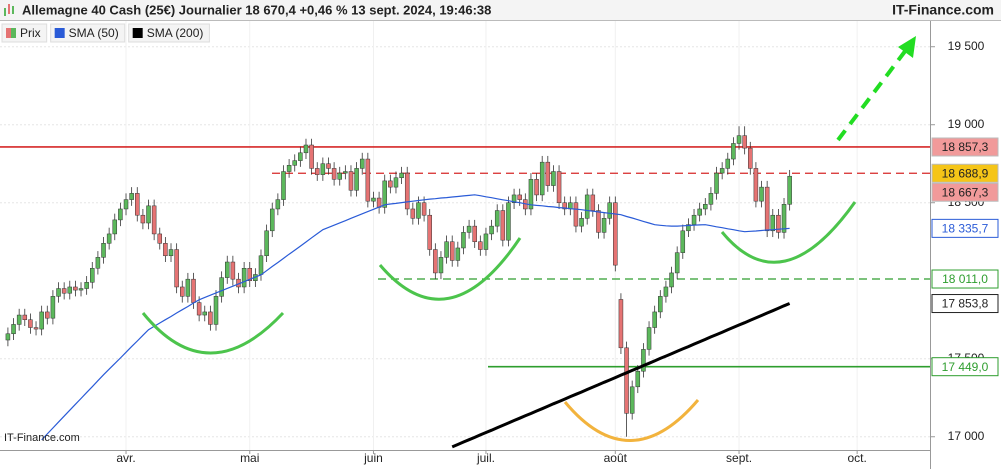 The image size is (1001, 469). What do you see at coordinates (213, 333) in the screenshot?
I see `support-curve` at bounding box center [213, 333].